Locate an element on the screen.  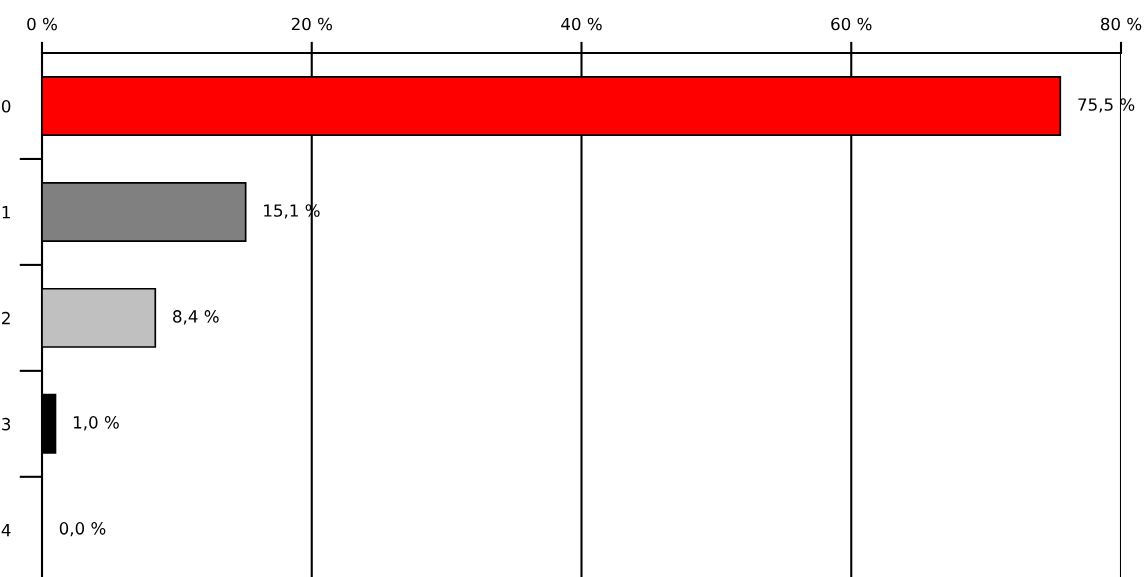
y-tick-label: 3 is located at coordinates (6, 424).